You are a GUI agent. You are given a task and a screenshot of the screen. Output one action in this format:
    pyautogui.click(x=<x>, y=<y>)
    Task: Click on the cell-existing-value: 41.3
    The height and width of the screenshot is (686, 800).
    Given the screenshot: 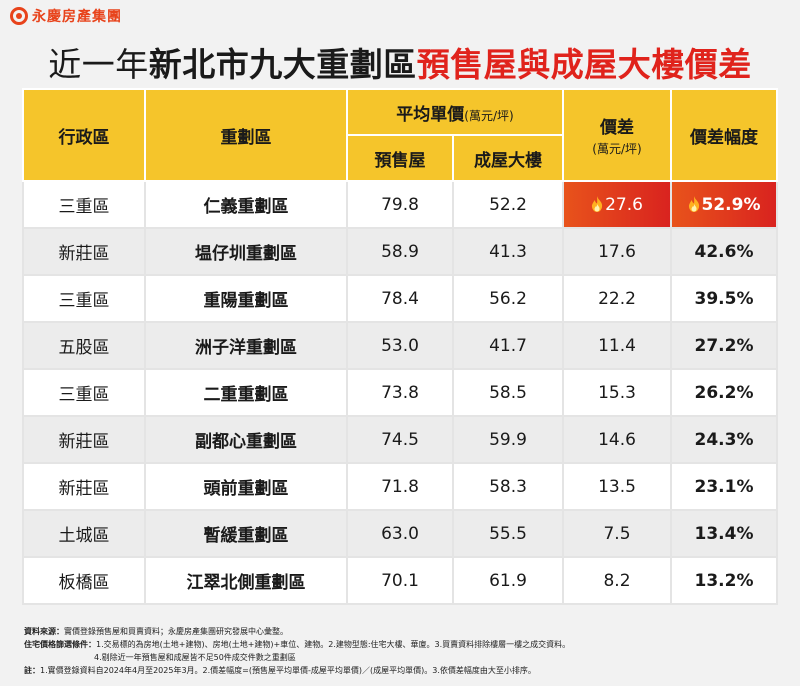 What is the action you would take?
    pyautogui.click(x=508, y=251)
    